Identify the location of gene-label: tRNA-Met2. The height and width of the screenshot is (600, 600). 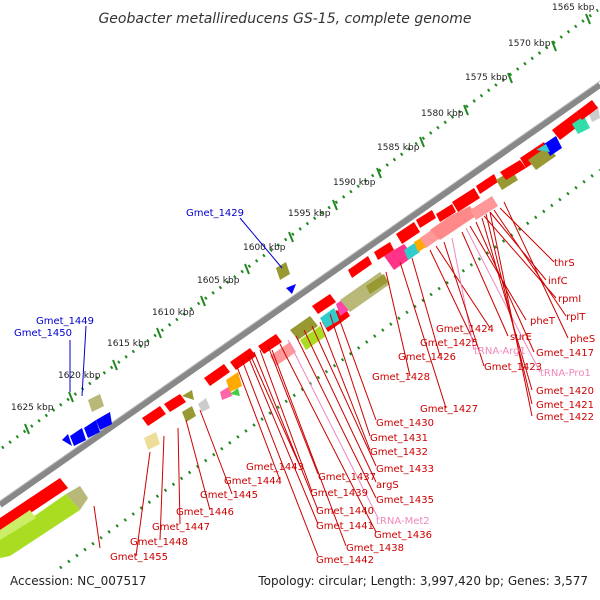
(403, 521).